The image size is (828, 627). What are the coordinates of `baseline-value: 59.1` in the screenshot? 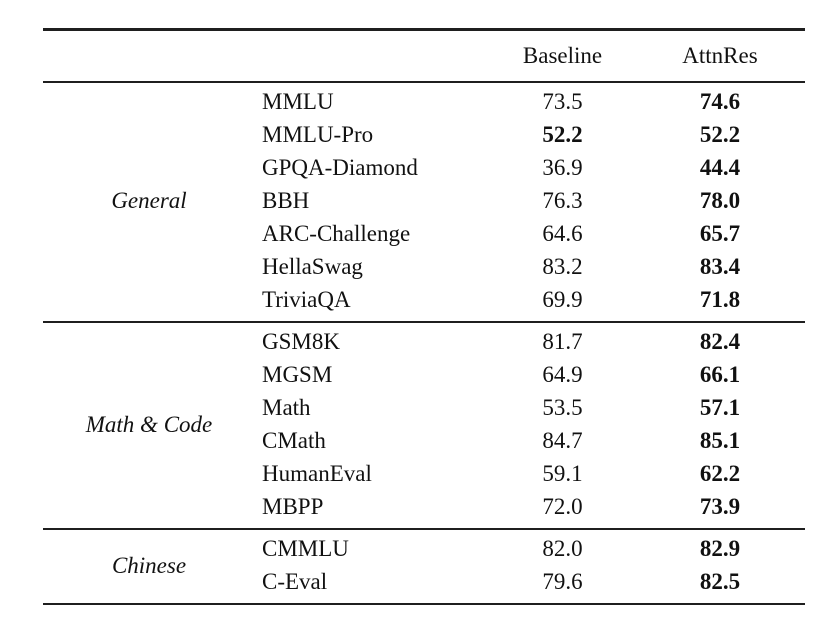 It's located at (562, 473).